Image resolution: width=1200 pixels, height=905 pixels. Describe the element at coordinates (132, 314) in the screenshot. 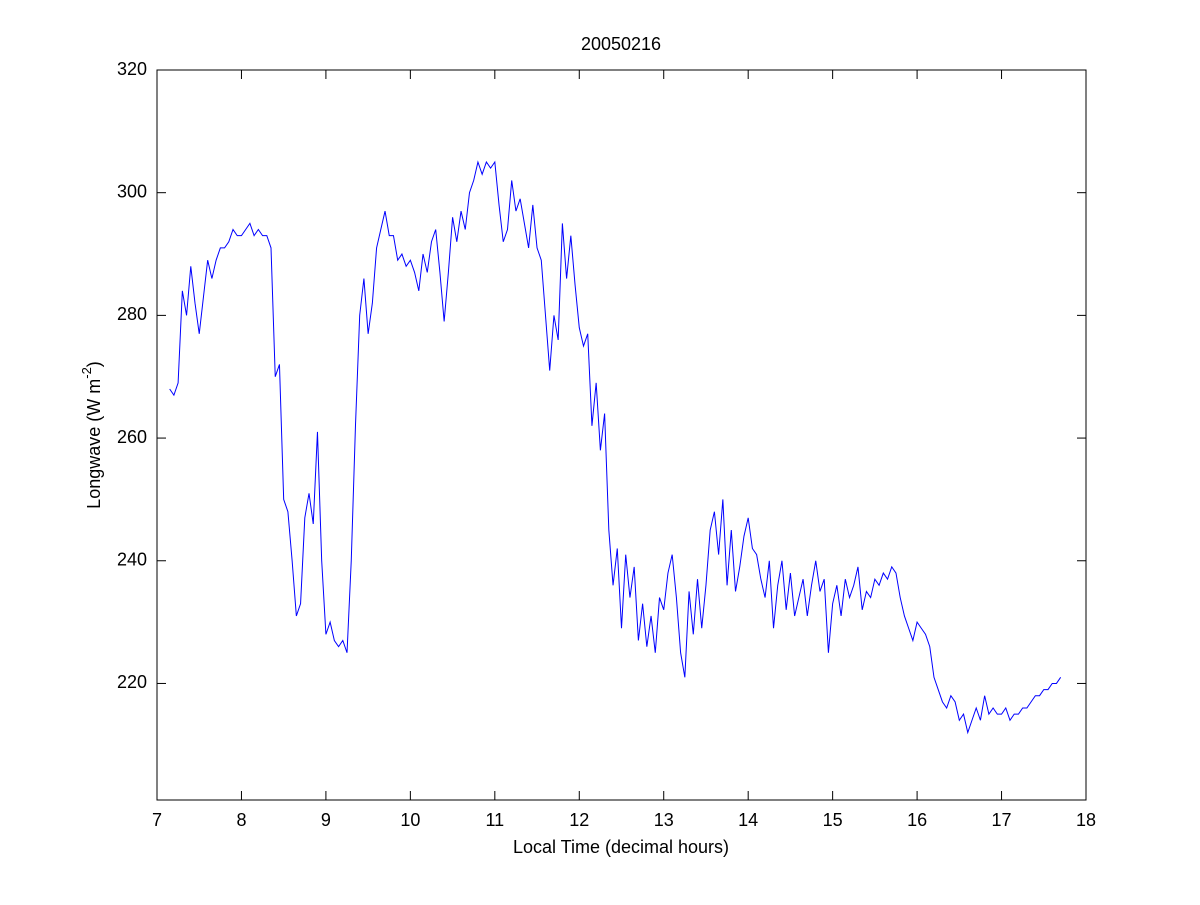

I see `y-tick-label: 280` at that location.